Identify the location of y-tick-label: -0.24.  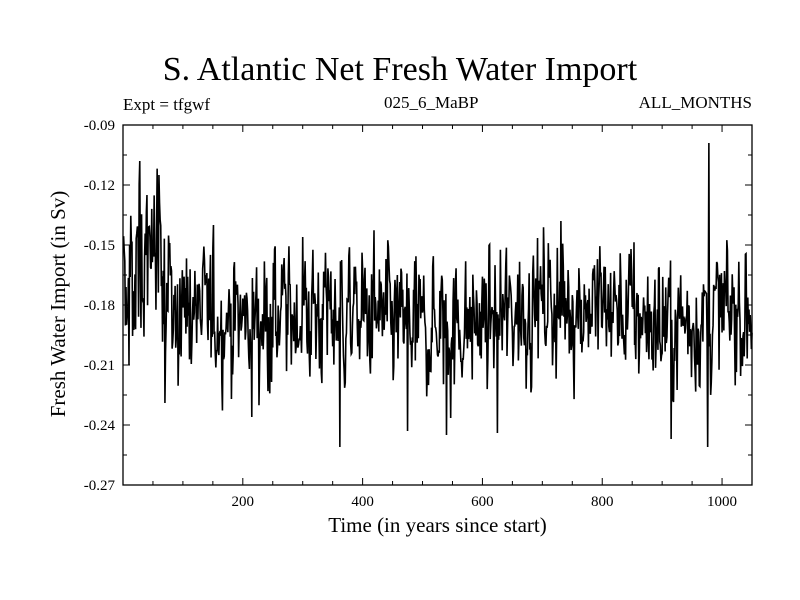
(100, 426).